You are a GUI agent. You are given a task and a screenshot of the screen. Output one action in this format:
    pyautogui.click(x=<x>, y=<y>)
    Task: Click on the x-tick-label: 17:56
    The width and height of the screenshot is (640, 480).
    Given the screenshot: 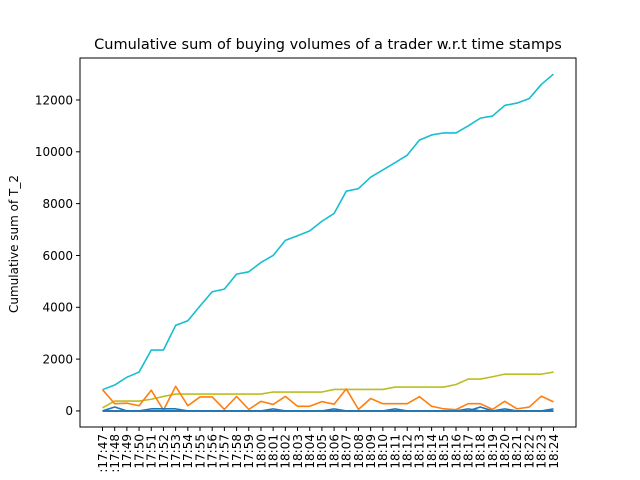 What is the action you would take?
    pyautogui.click(x=213, y=451)
    